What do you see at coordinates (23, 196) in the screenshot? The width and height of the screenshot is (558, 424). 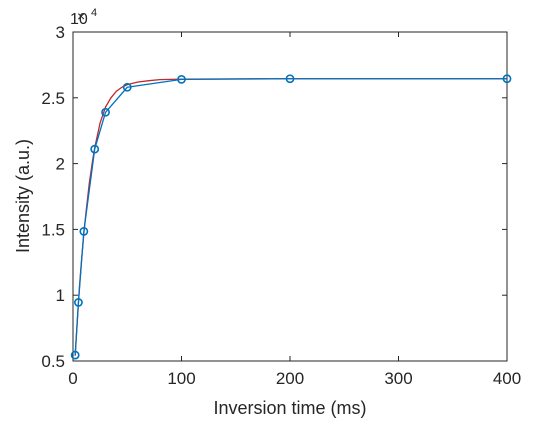 I see `y-axis-label: Intensity (a.u.)` at bounding box center [23, 196].